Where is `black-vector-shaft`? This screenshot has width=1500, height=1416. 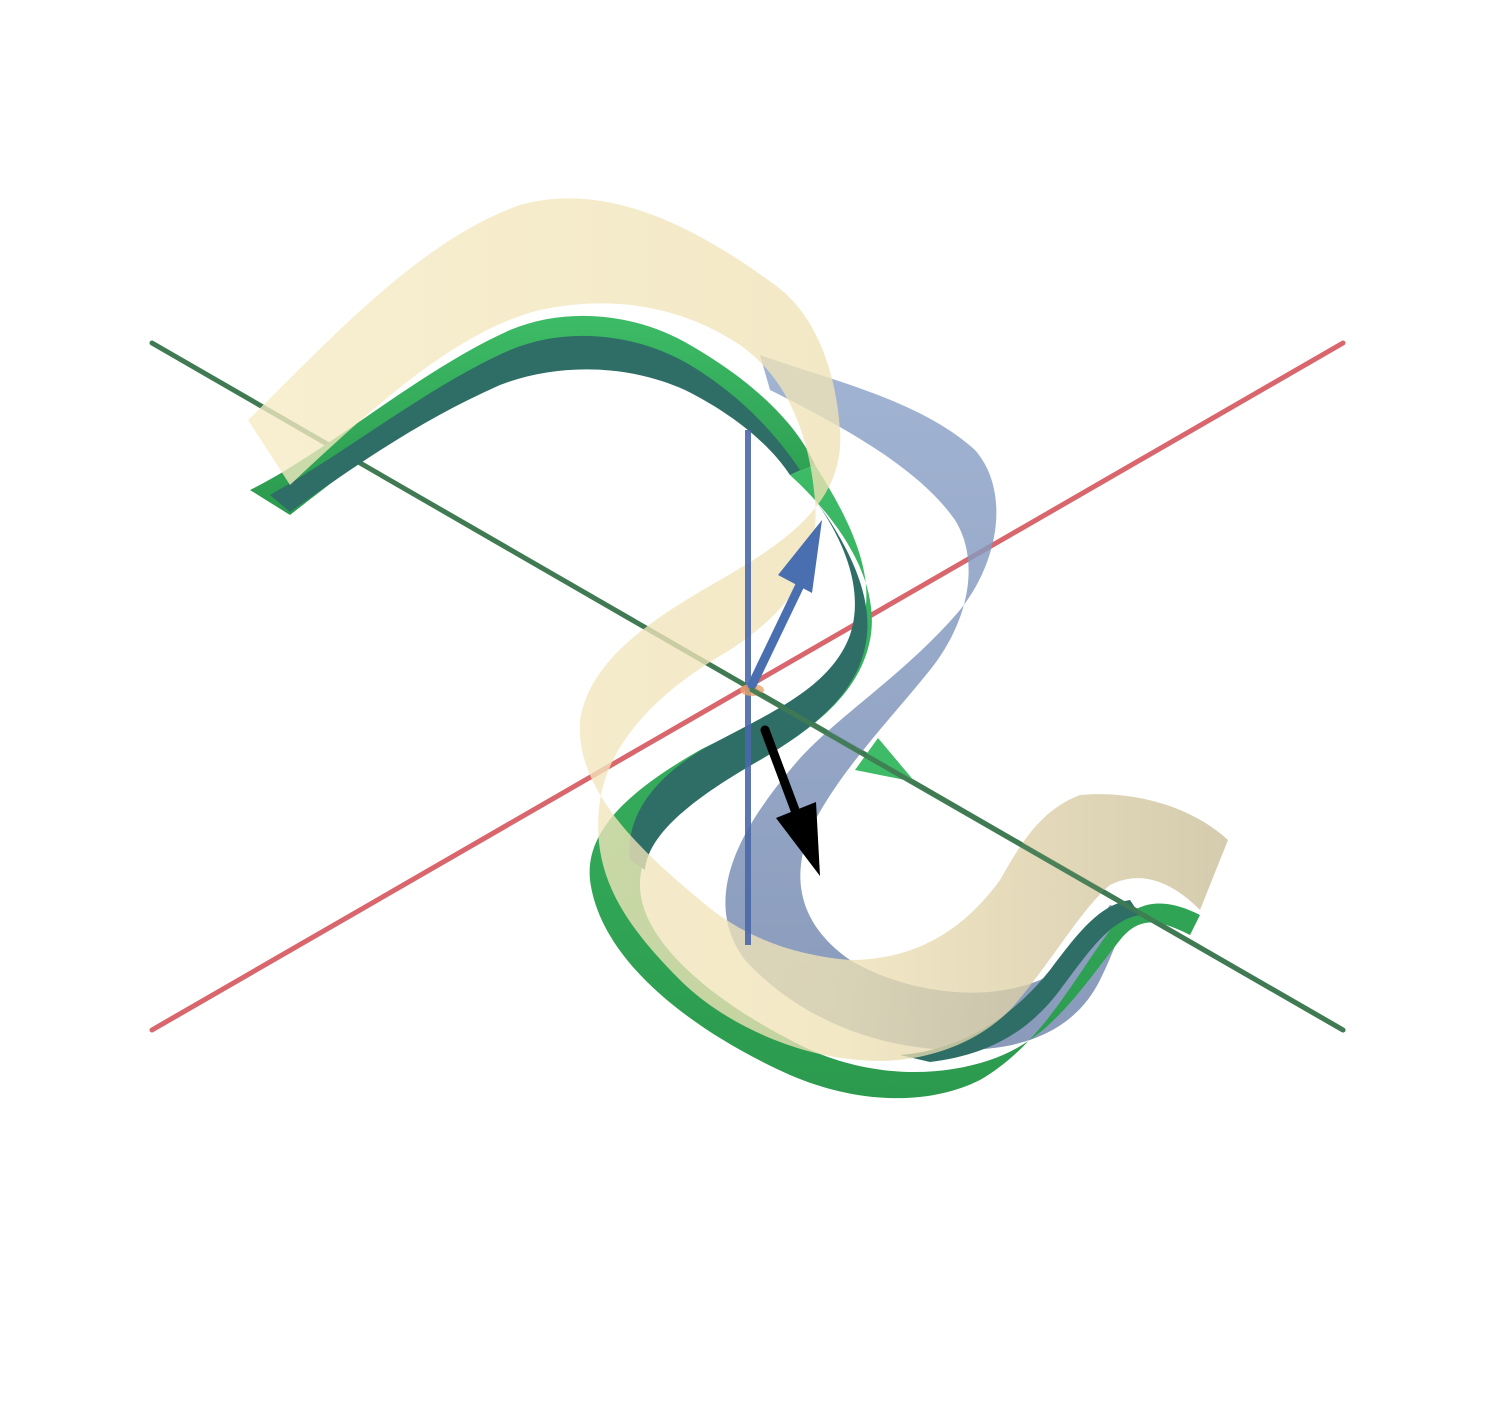
black-vector-shaft is located at coordinates (780, 770).